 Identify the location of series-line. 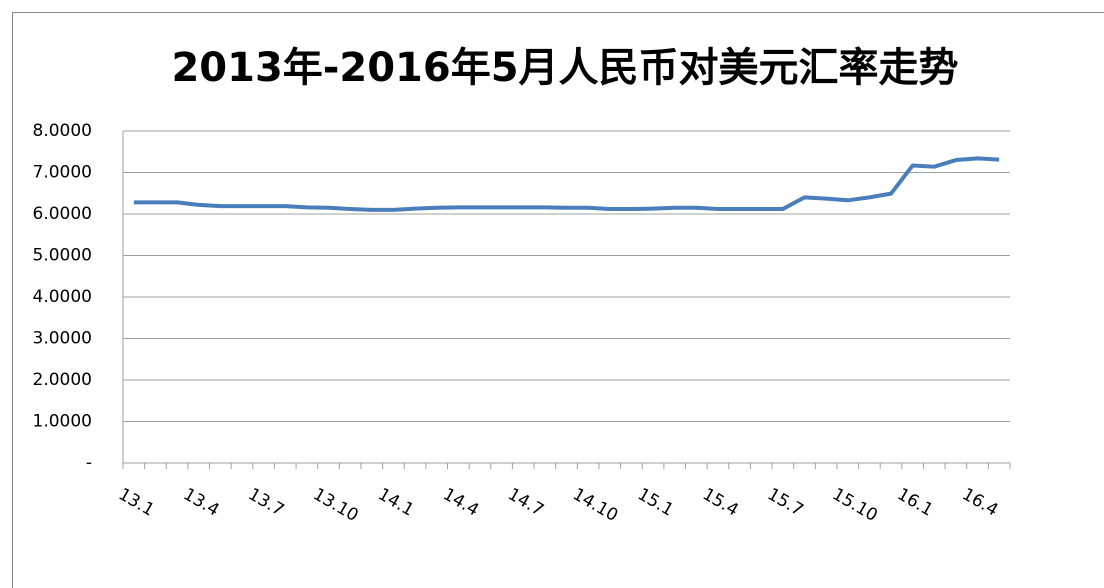
(566, 184).